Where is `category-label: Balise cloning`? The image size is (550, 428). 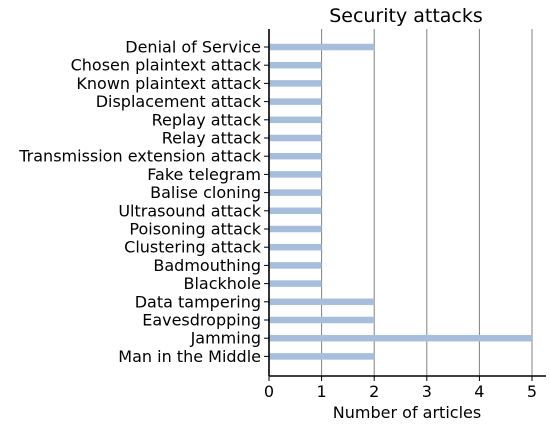 category-label: Balise cloning is located at coordinates (205, 192).